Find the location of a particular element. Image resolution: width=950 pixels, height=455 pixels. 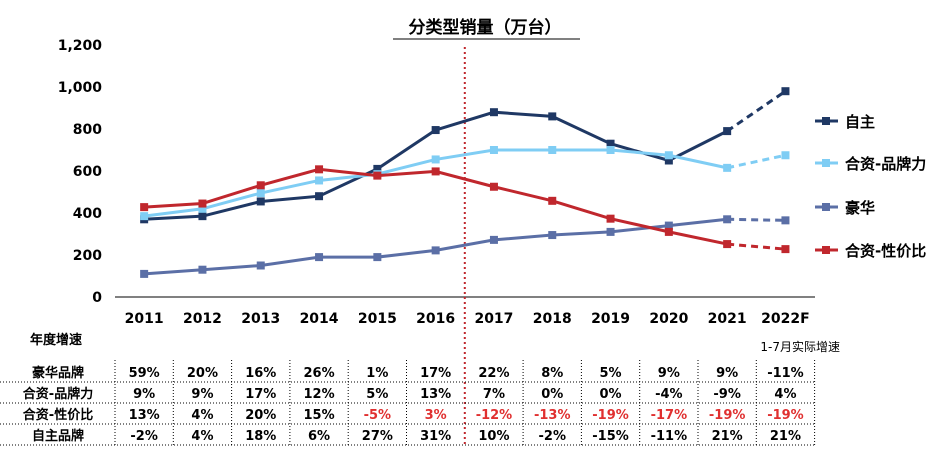

y-tick-label: 800 is located at coordinates (87, 130).